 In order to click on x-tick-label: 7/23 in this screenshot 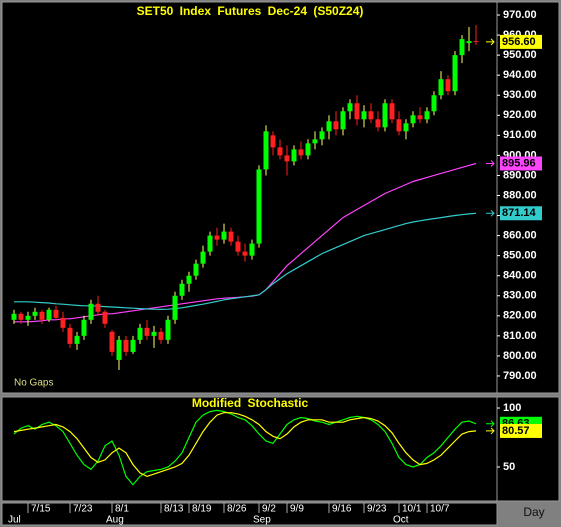, I will do `click(83, 509)`.